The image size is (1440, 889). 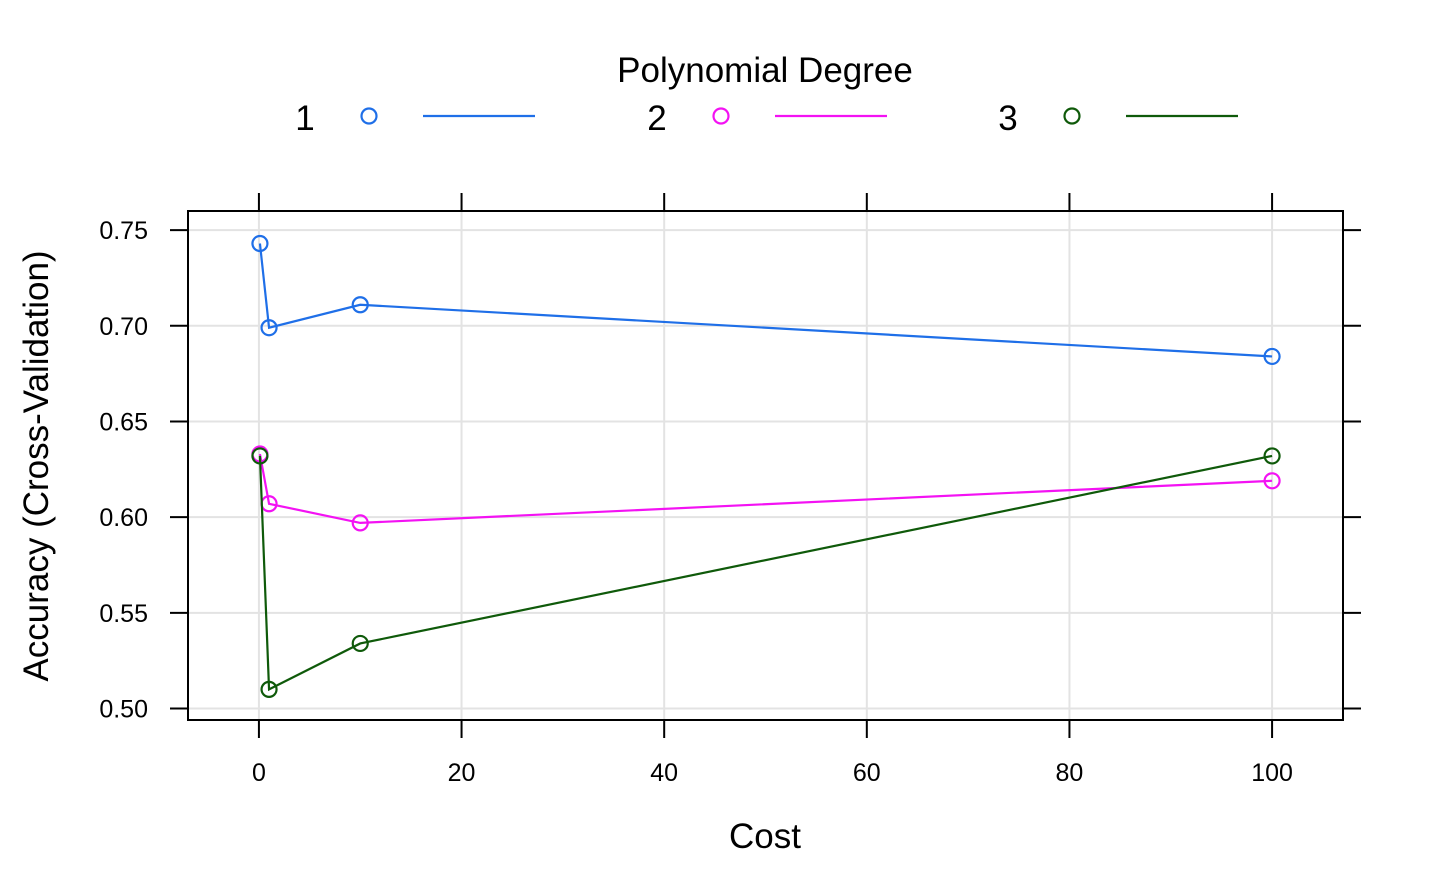 I want to click on legend-title: Polynomial Degree, so click(x=765, y=70).